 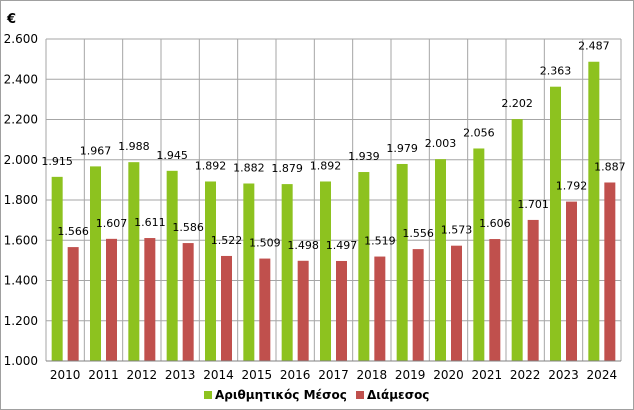 What do you see at coordinates (21, 79) in the screenshot?
I see `y-tick-label: 2.400` at bounding box center [21, 79].